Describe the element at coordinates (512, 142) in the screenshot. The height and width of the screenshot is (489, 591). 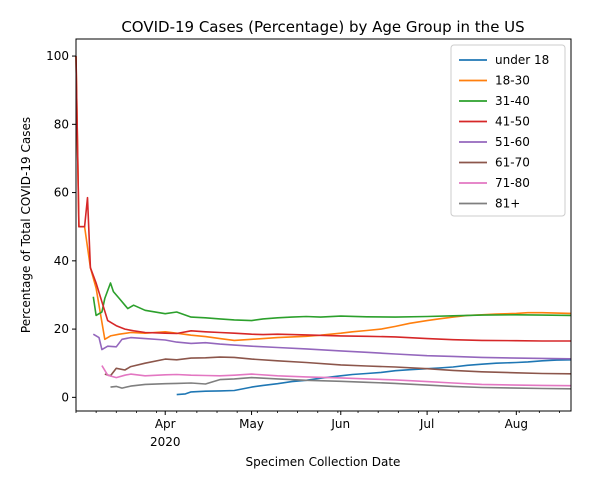
I see `legend-label: 51-60` at that location.